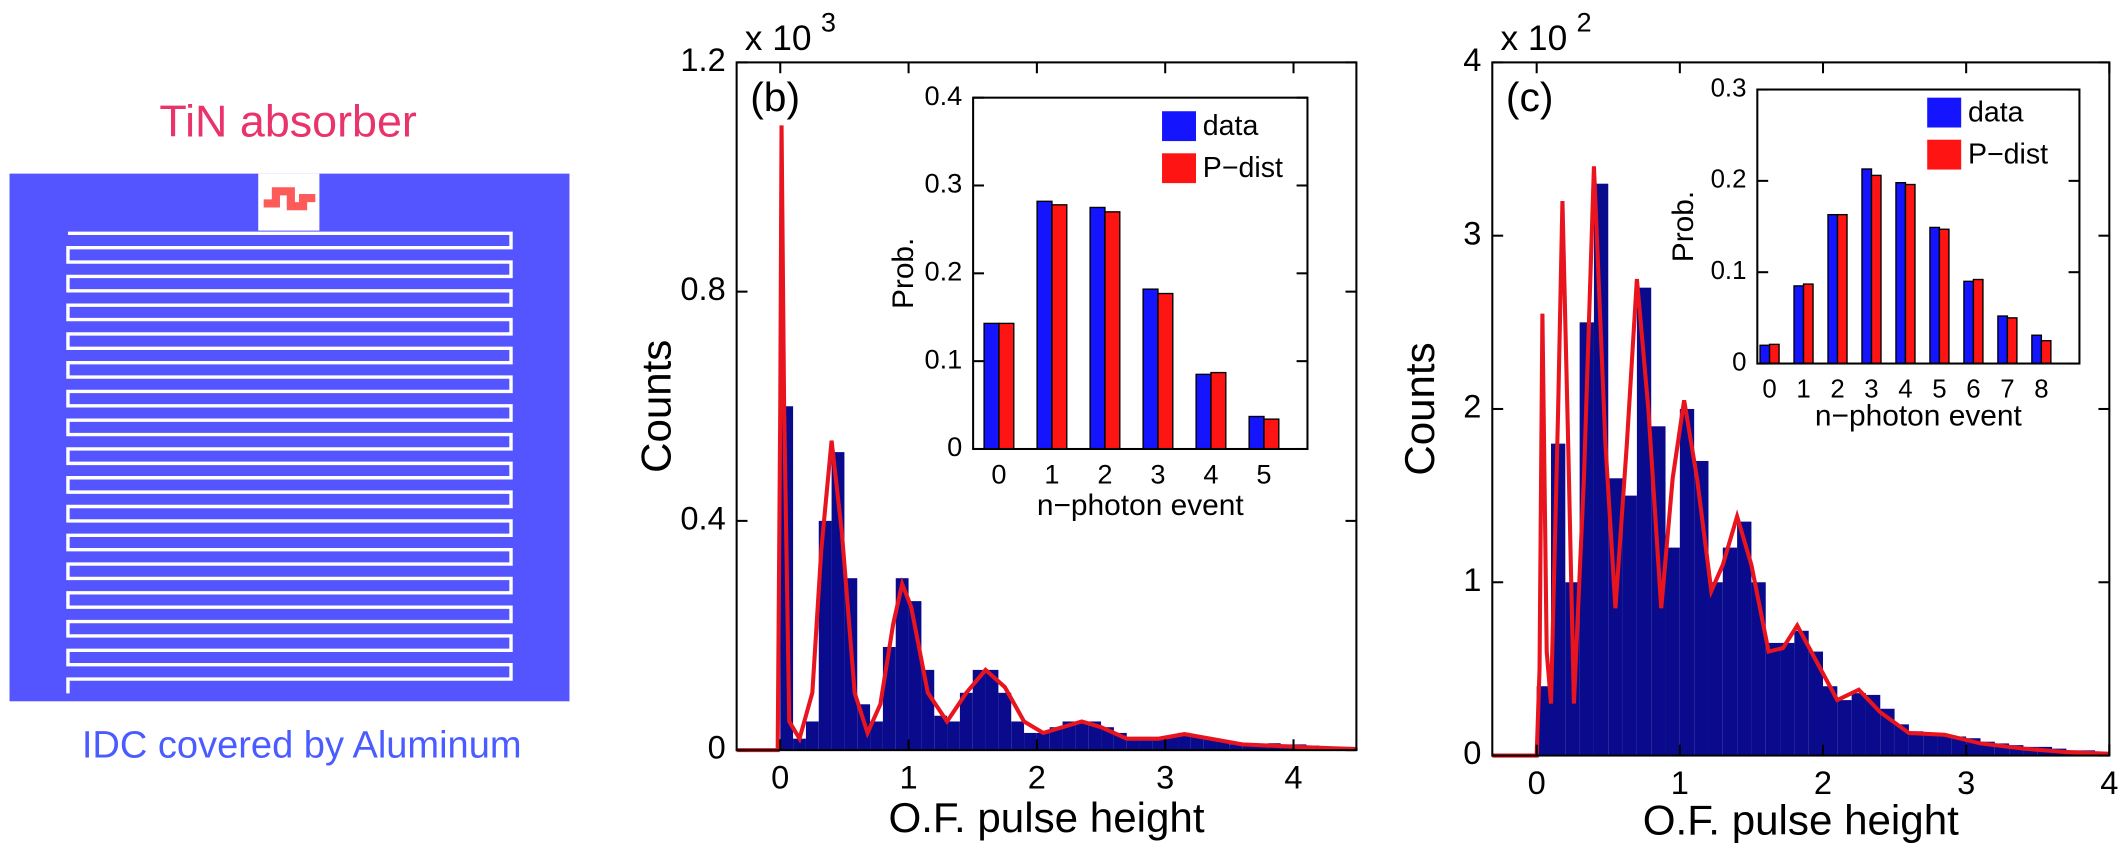  I want to click on y-tick-label: 0.2, so click(943, 271).